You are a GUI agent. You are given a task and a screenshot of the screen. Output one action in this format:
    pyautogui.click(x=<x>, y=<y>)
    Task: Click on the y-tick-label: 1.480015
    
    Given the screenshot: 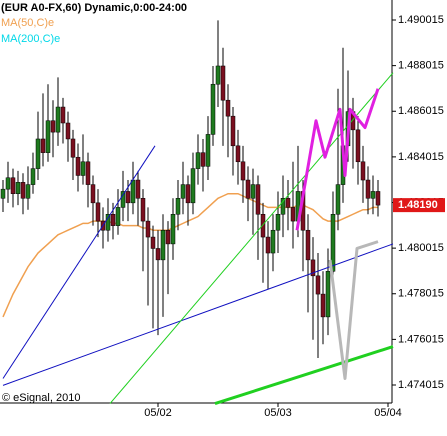 What is the action you would take?
    pyautogui.click(x=421, y=248)
    